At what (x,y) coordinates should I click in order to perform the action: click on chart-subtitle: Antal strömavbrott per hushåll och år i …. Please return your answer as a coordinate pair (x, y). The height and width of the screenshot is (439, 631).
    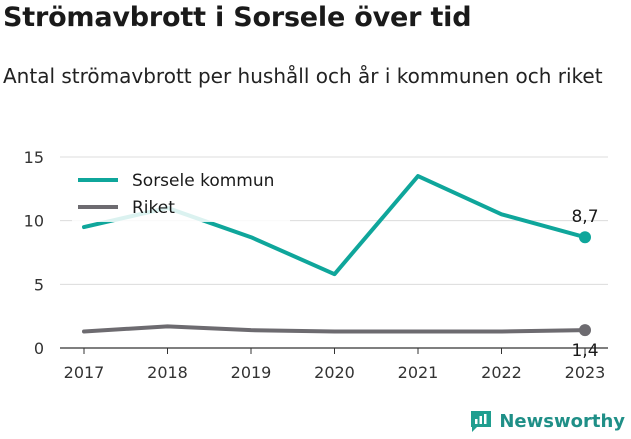
    Looking at the image, I should click on (303, 76).